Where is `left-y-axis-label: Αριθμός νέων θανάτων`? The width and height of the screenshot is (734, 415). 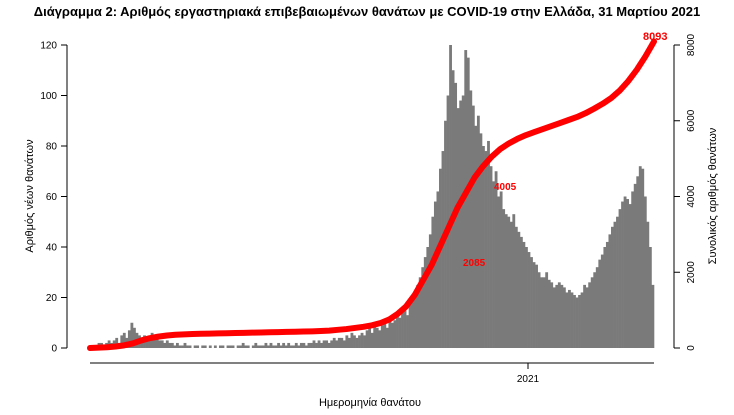
left-y-axis-label: Αριθμός νέων θανάτων is located at coordinates (30, 196).